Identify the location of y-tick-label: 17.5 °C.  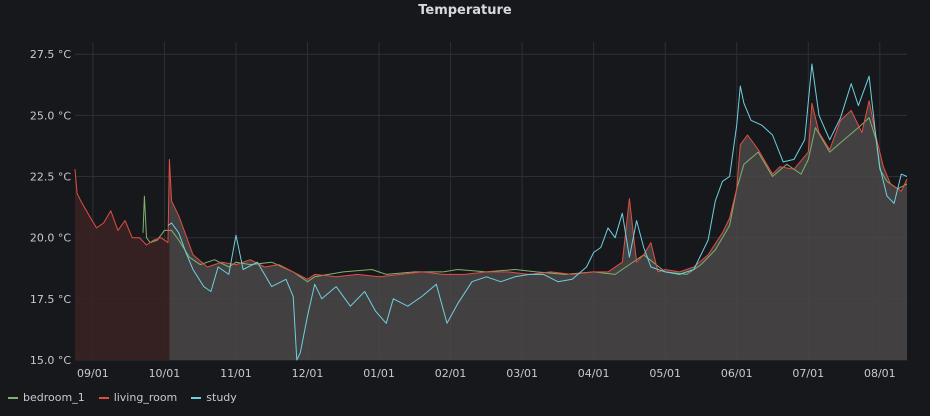
(50, 299).